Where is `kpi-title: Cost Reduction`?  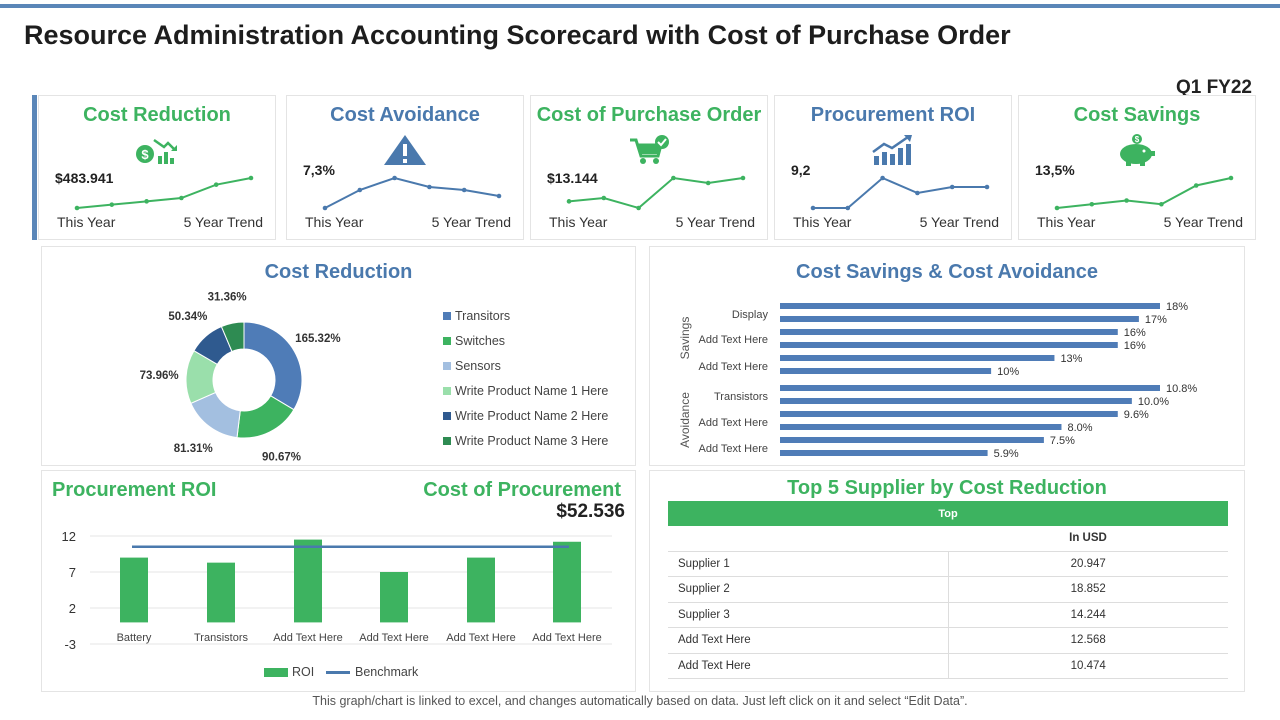 kpi-title: Cost Reduction is located at coordinates (157, 115).